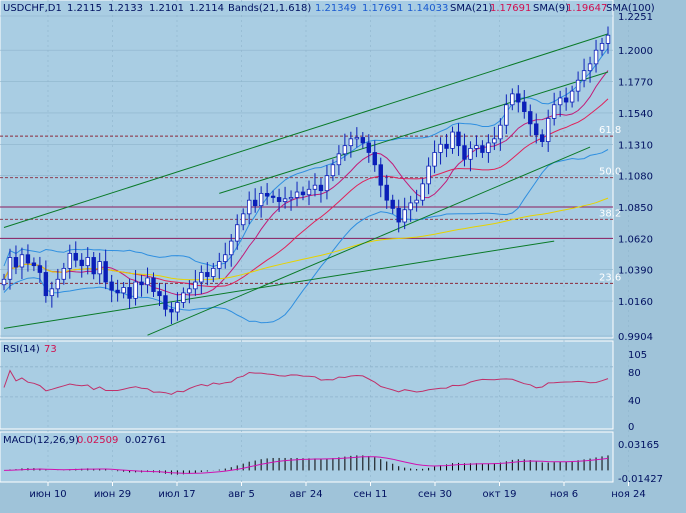 The height and width of the screenshot is (513, 686). What do you see at coordinates (32, 8) in the screenshot?
I see `symbol-label: USDCHF,D1` at bounding box center [32, 8].